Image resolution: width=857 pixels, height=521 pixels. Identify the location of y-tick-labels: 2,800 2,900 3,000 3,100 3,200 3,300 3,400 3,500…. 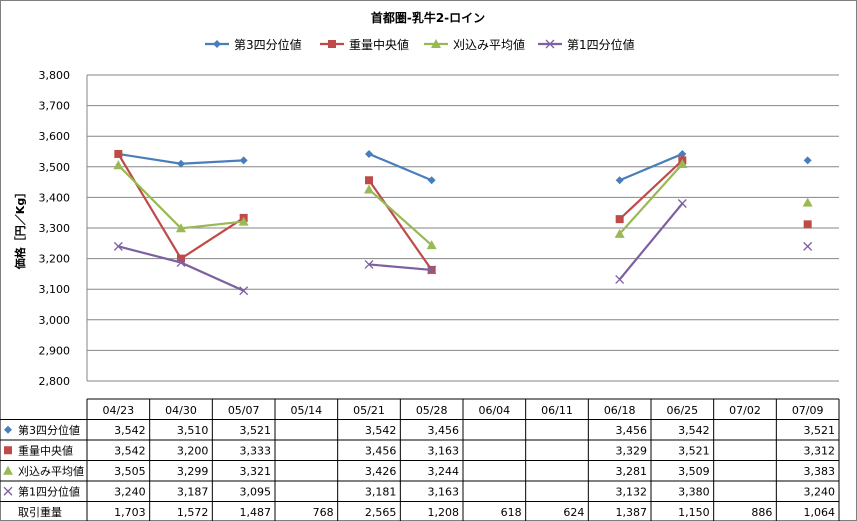
(55, 228).